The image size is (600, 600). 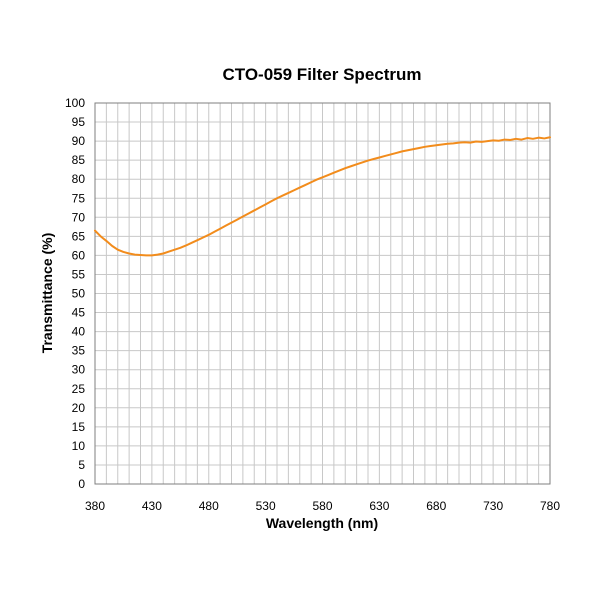 What do you see at coordinates (79, 446) in the screenshot?
I see `y-tick-label: 10` at bounding box center [79, 446].